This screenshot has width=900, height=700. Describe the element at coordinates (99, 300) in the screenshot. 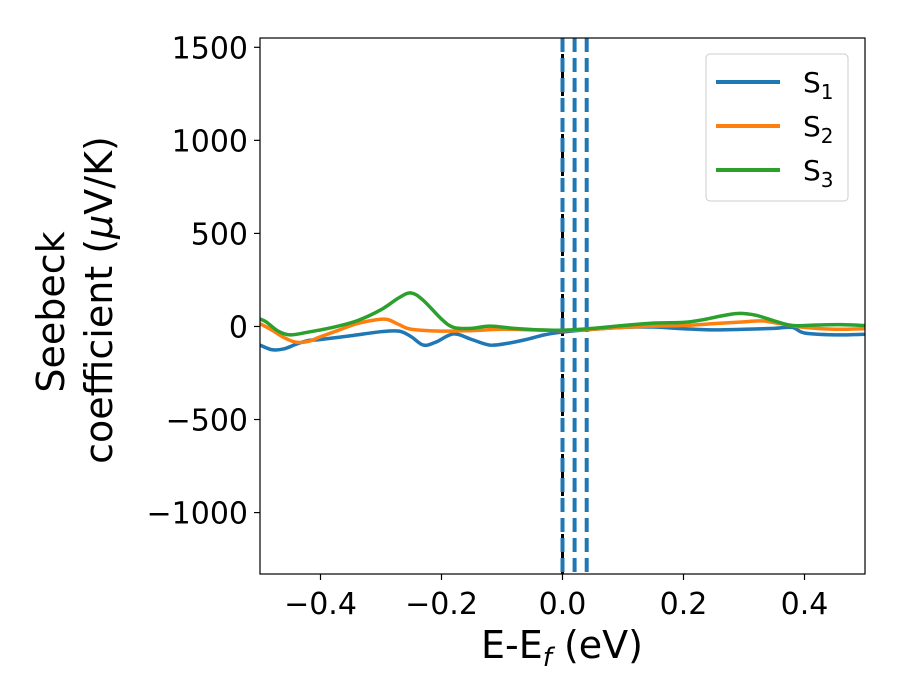

I see `y-axis-title-line2: coefficient (μV/K)` at that location.